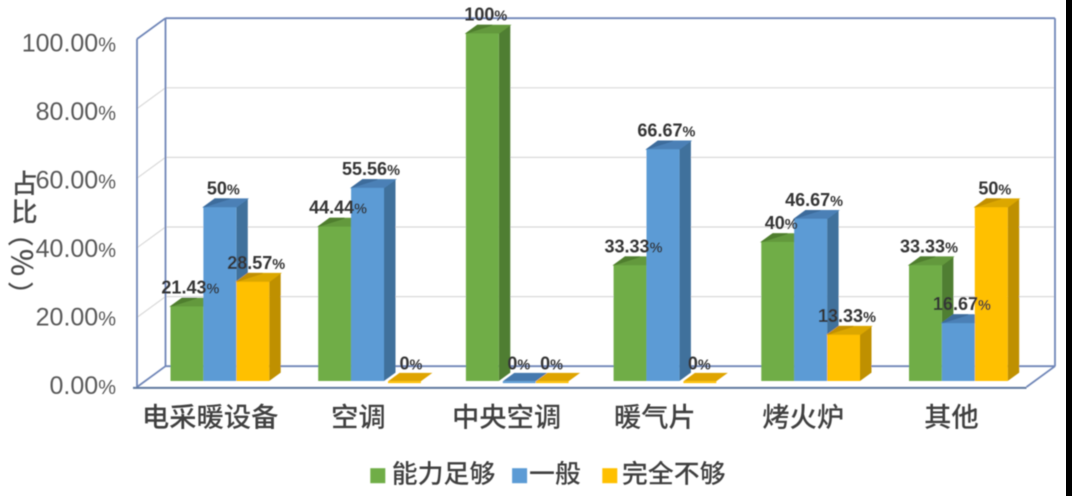  Describe the element at coordinates (76, 249) in the screenshot. I see `svg-text: 40.00%` at that location.